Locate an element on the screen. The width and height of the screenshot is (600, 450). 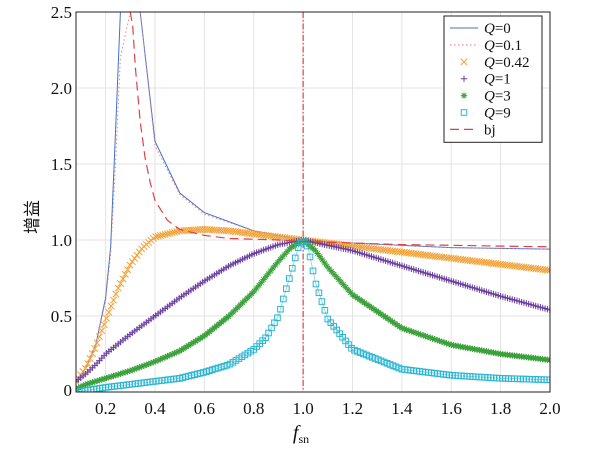
legend-label-q9: Q=9 is located at coordinates (497, 114).